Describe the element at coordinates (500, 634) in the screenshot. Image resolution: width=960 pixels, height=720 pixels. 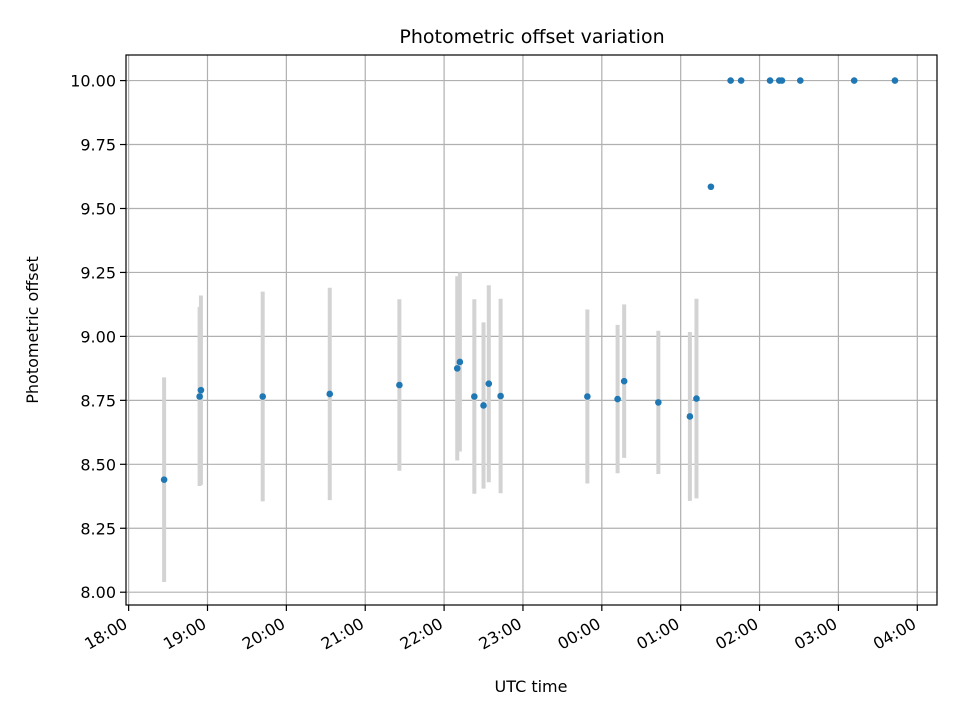
I see `x-tick-label: 23:00` at that location.